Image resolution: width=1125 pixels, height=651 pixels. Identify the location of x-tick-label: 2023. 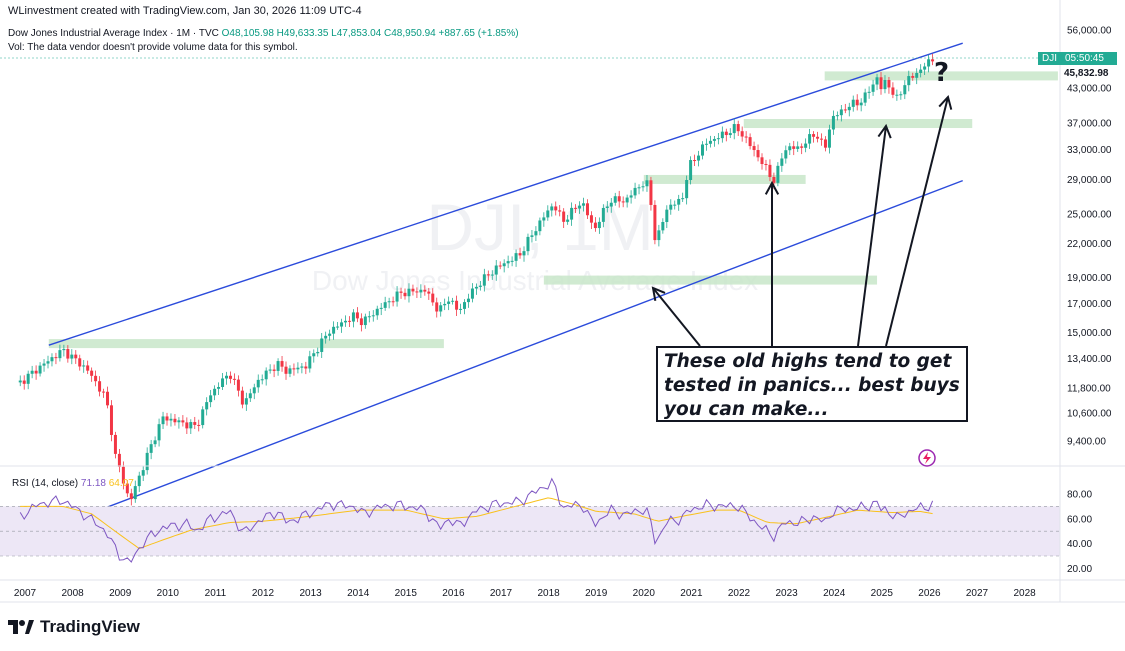
(786, 593).